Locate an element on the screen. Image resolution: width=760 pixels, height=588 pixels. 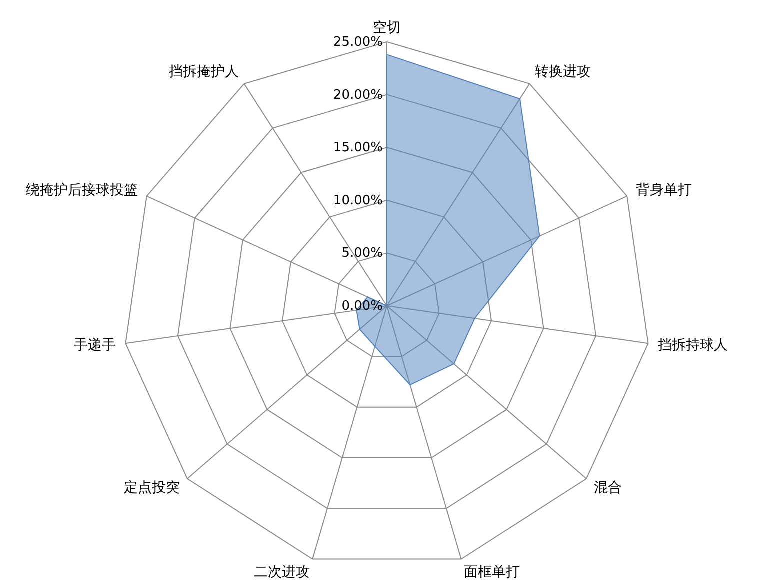
spoke-label: 背身单打 is located at coordinates (664, 190).